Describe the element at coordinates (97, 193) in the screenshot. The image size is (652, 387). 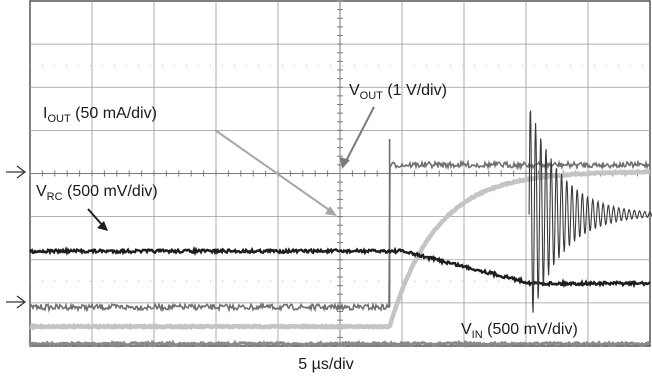
I see `vrc-label: VRC (500 mV/div)` at that location.